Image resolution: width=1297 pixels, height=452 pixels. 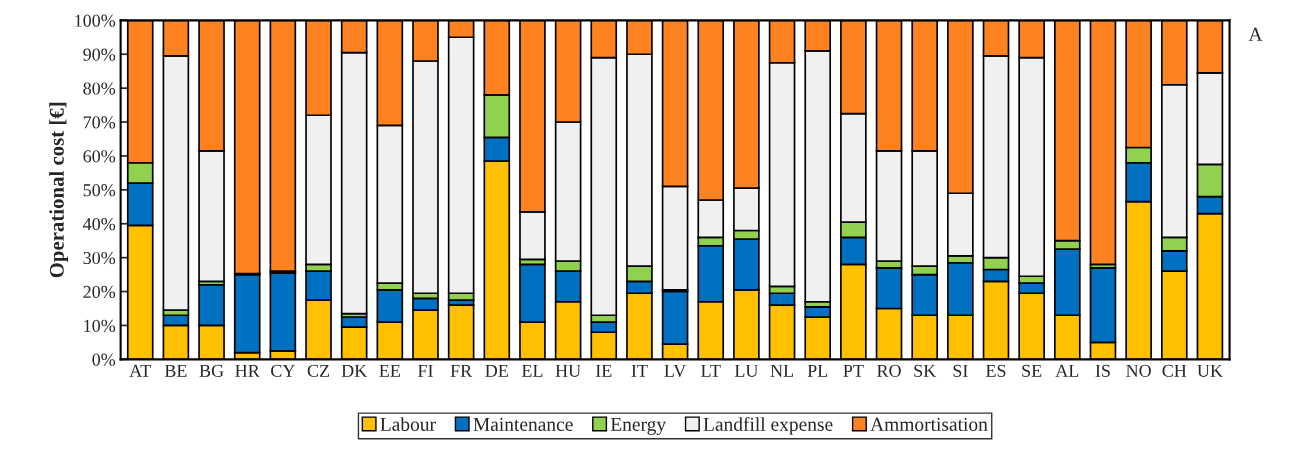 I want to click on x-tick-label: HU, so click(x=568, y=370).